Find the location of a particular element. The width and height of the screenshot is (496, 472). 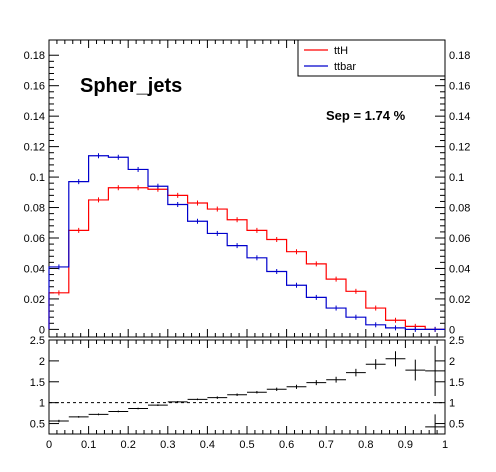

legend-label-ttbar: ttbar is located at coordinates (345, 67).